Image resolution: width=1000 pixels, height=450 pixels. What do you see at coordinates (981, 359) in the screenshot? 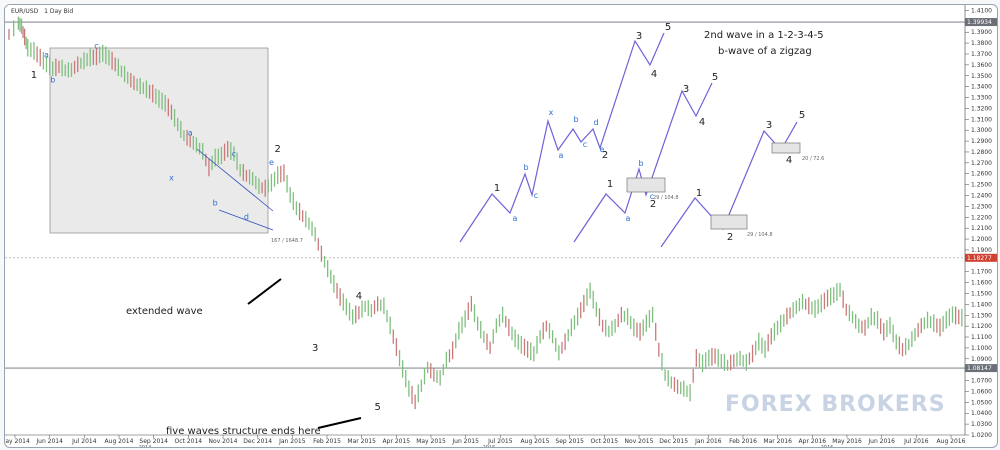
I see `y-tick-label: 1.0900` at bounding box center [981, 359].